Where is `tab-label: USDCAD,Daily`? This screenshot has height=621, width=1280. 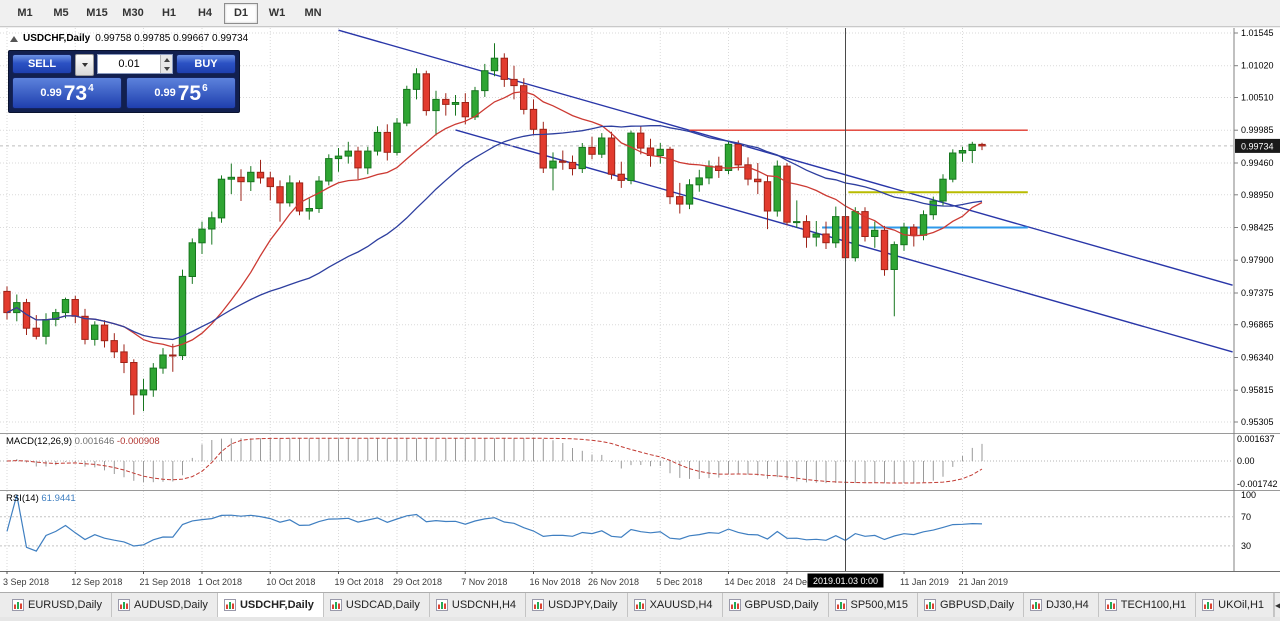 tab-label: USDCAD,Daily is located at coordinates (382, 605).